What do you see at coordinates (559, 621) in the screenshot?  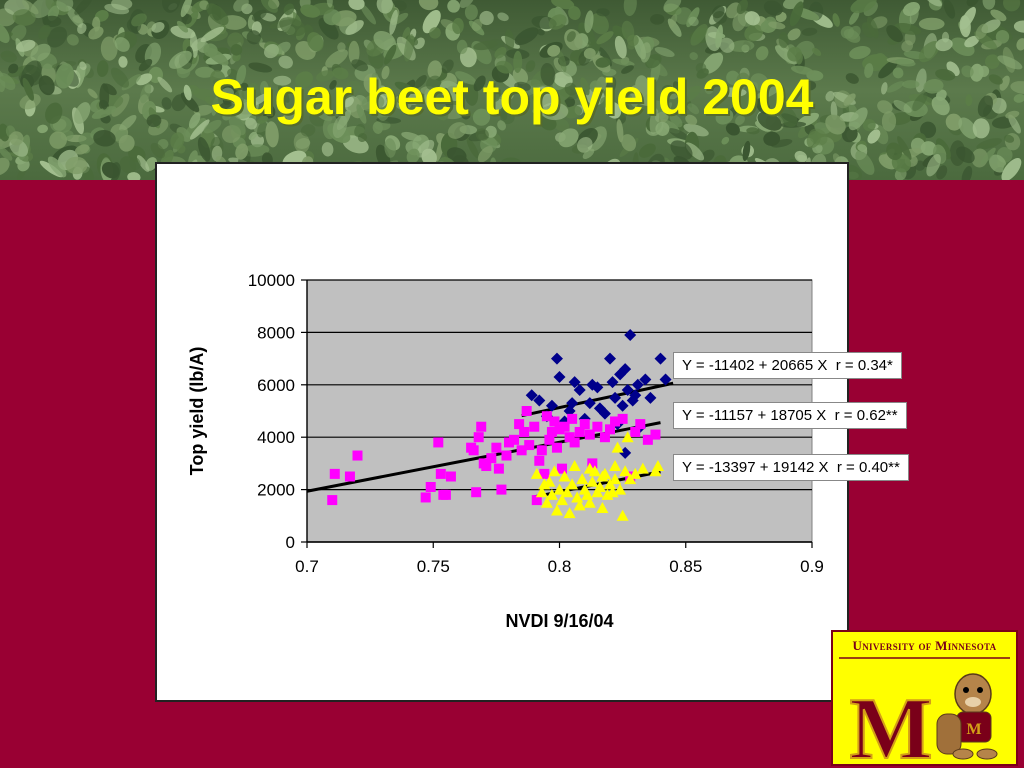 I see `x-axis-label: NVDI 9/16/04` at bounding box center [559, 621].